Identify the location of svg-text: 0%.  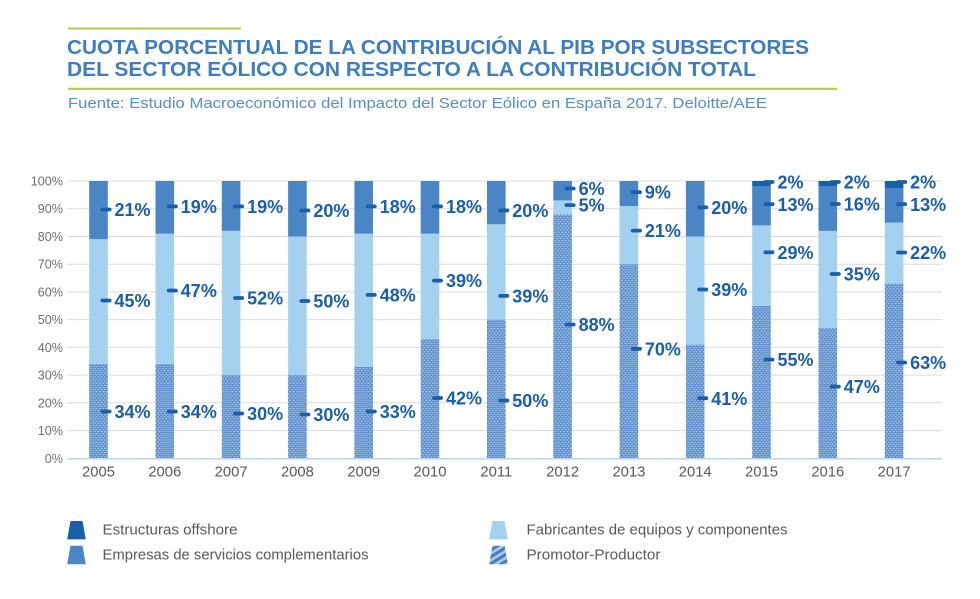
(54, 459).